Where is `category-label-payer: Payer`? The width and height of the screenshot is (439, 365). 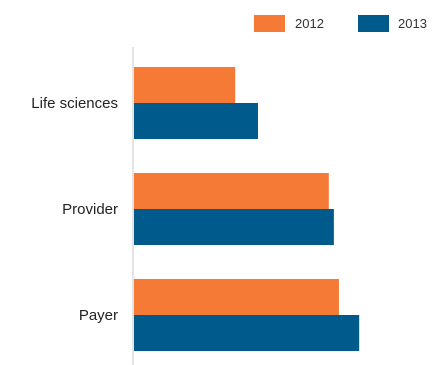
category-label-payer: Payer is located at coordinates (98, 315).